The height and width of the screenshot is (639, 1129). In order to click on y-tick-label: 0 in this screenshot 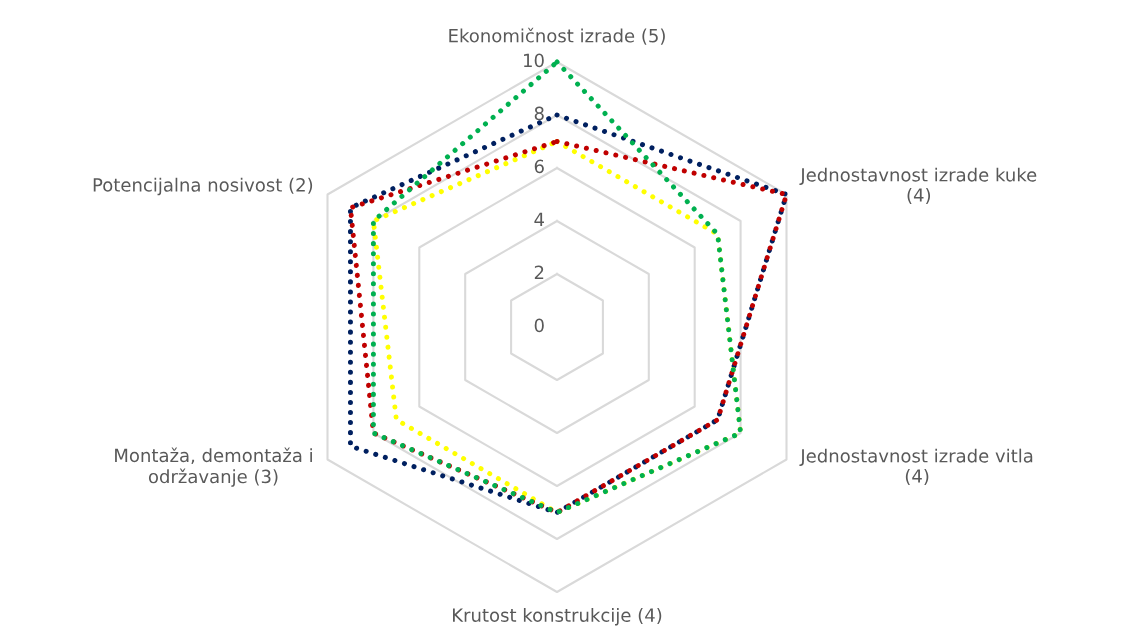, I will do `click(539, 325)`.